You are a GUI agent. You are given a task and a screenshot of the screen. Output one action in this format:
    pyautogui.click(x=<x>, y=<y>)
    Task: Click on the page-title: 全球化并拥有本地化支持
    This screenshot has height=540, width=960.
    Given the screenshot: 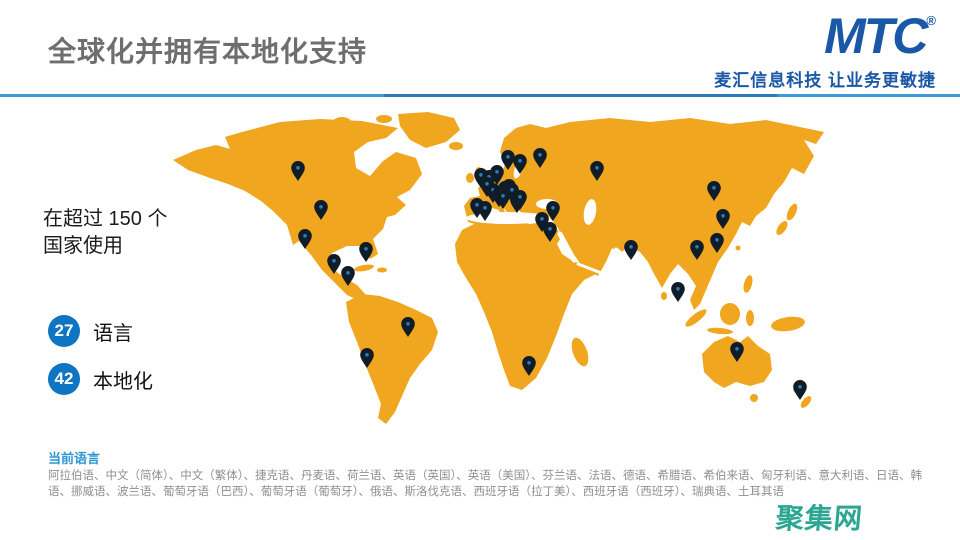 What is the action you would take?
    pyautogui.click(x=208, y=51)
    